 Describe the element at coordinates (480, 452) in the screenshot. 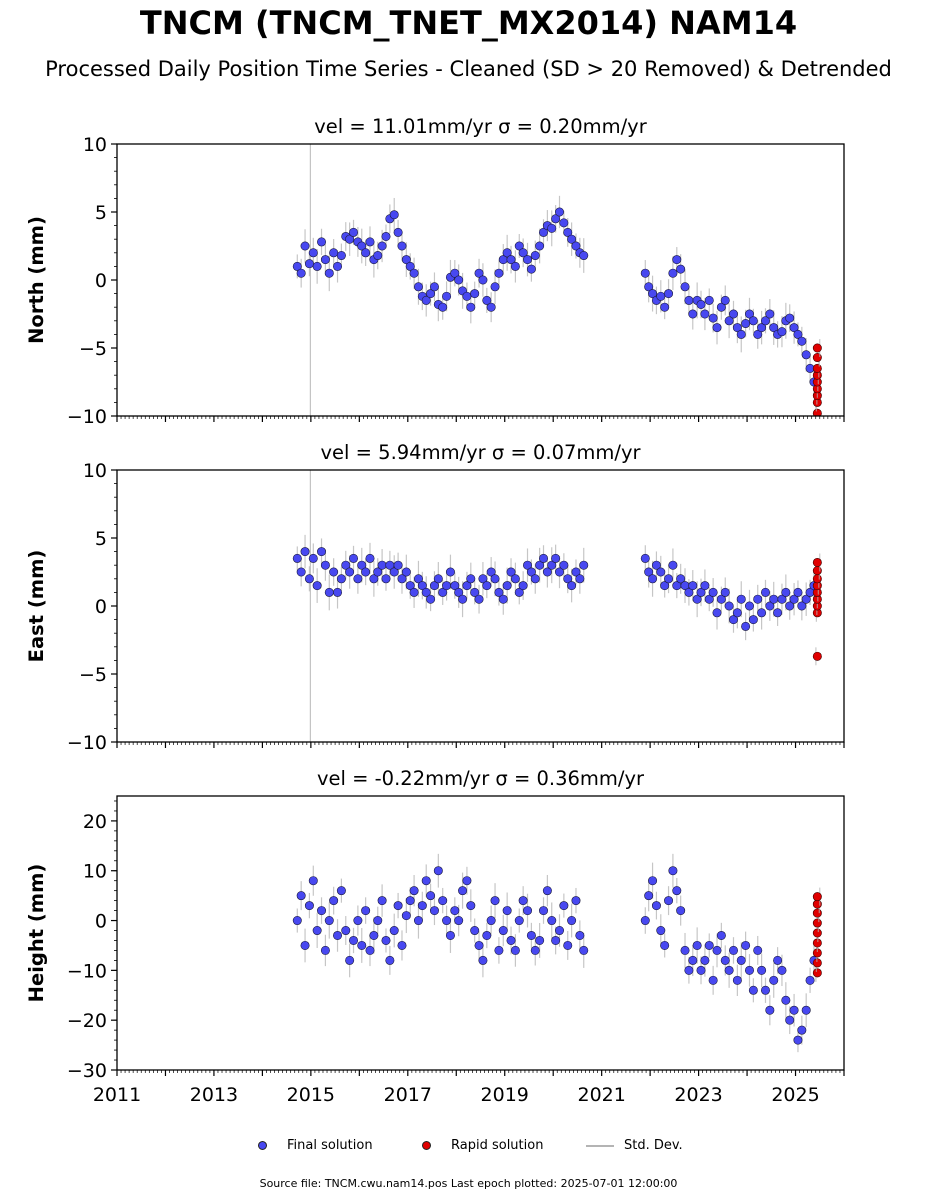

I see `panel-title-east: vel = 5.94mm/yr σ = 0.07mm/yr` at that location.